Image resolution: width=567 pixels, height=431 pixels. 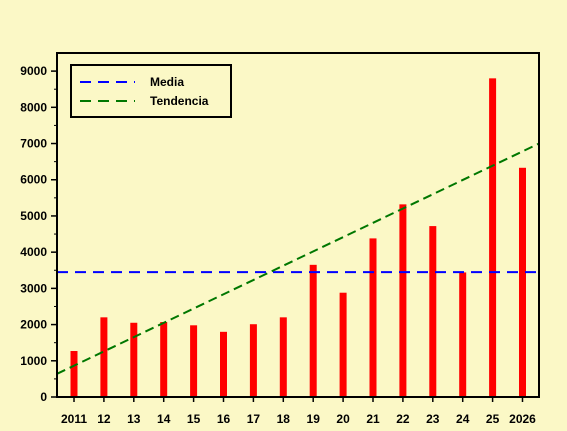 What do you see at coordinates (403, 419) in the screenshot?
I see `x-tick-label: 22` at bounding box center [403, 419].